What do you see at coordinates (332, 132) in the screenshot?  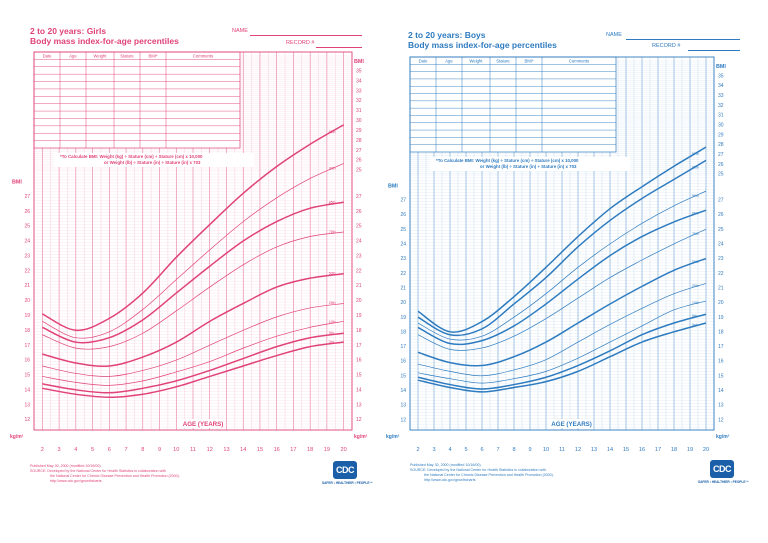 I see `girls-curve-label-95th: 95th` at bounding box center [332, 132].